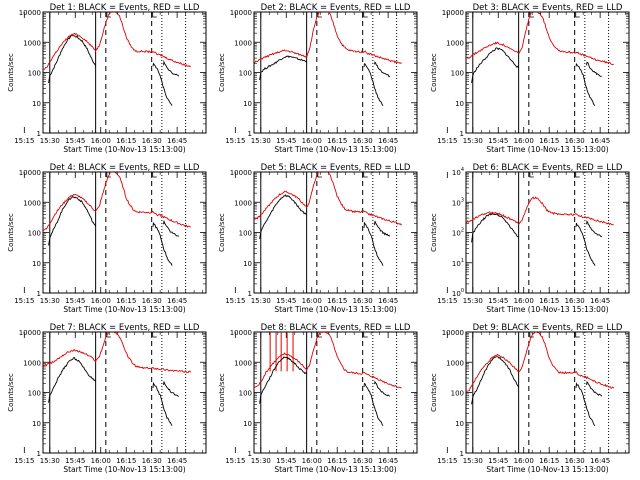  What do you see at coordinates (548, 328) in the screenshot?
I see `chart-title: Det 9: BLACK = Events, RED = LLD` at bounding box center [548, 328].